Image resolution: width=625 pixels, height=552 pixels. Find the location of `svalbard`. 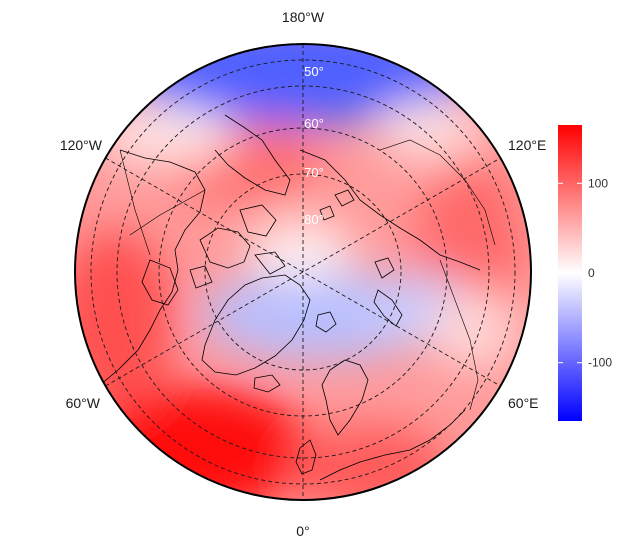

svalbard is located at coordinates (326, 322).